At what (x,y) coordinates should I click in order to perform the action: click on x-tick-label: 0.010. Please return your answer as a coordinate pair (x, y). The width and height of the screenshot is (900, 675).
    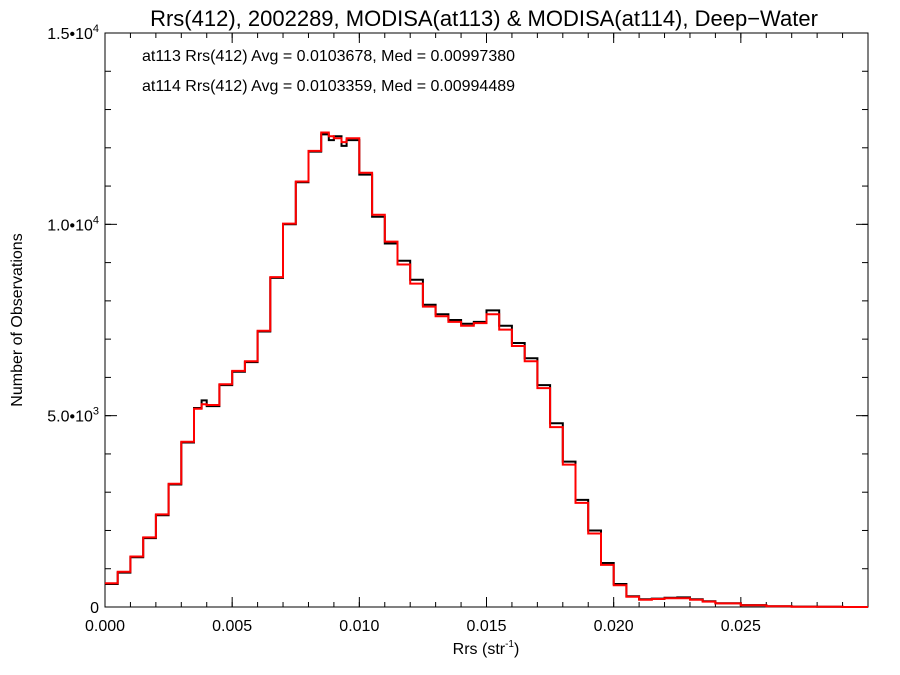
    Looking at the image, I should click on (359, 626).